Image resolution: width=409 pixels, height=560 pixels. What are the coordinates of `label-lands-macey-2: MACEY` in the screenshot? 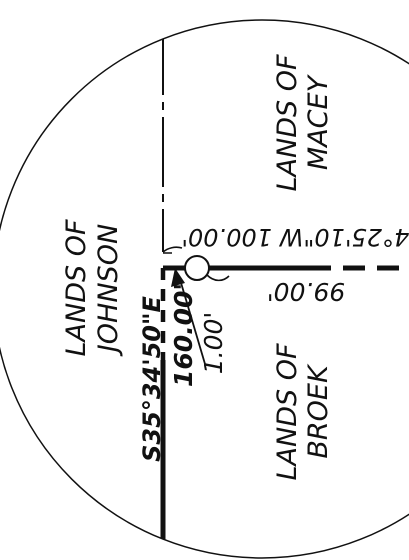 It's located at (318, 121).